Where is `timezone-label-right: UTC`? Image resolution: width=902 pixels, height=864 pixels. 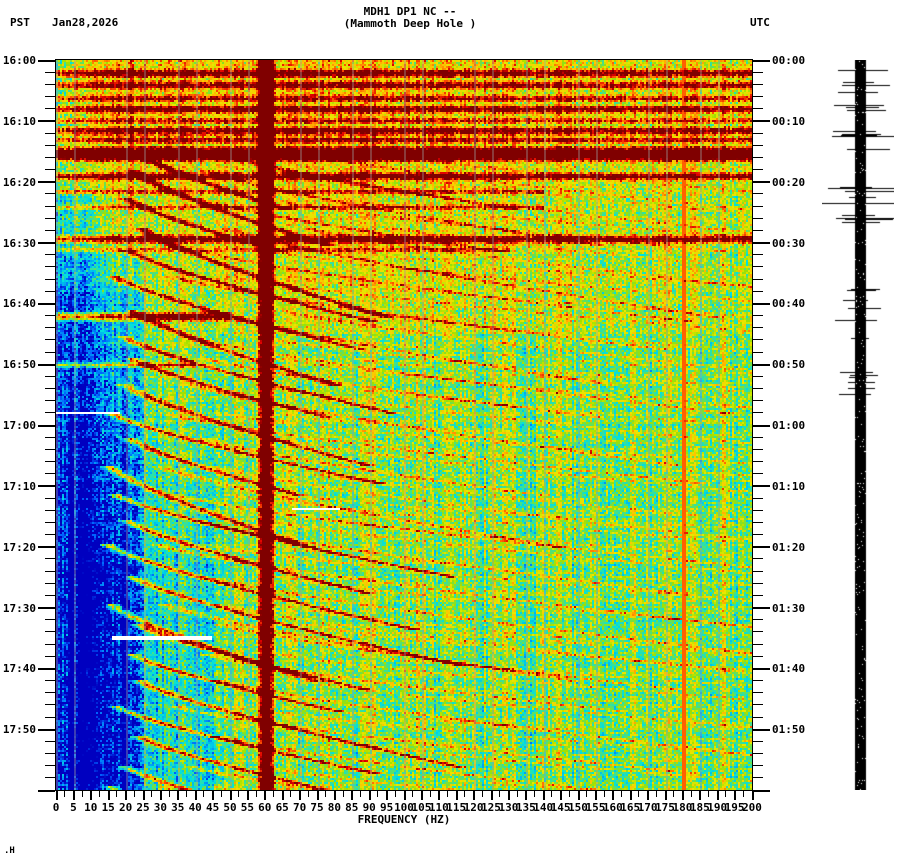
timezone-label-right: UTC is located at coordinates (760, 22).